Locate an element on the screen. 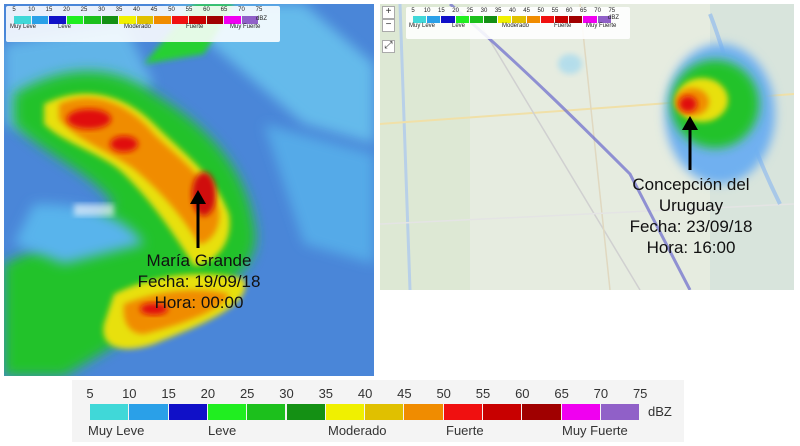 This screenshot has width=800, height=446. right-mini-tick: 25 is located at coordinates (470, 11).